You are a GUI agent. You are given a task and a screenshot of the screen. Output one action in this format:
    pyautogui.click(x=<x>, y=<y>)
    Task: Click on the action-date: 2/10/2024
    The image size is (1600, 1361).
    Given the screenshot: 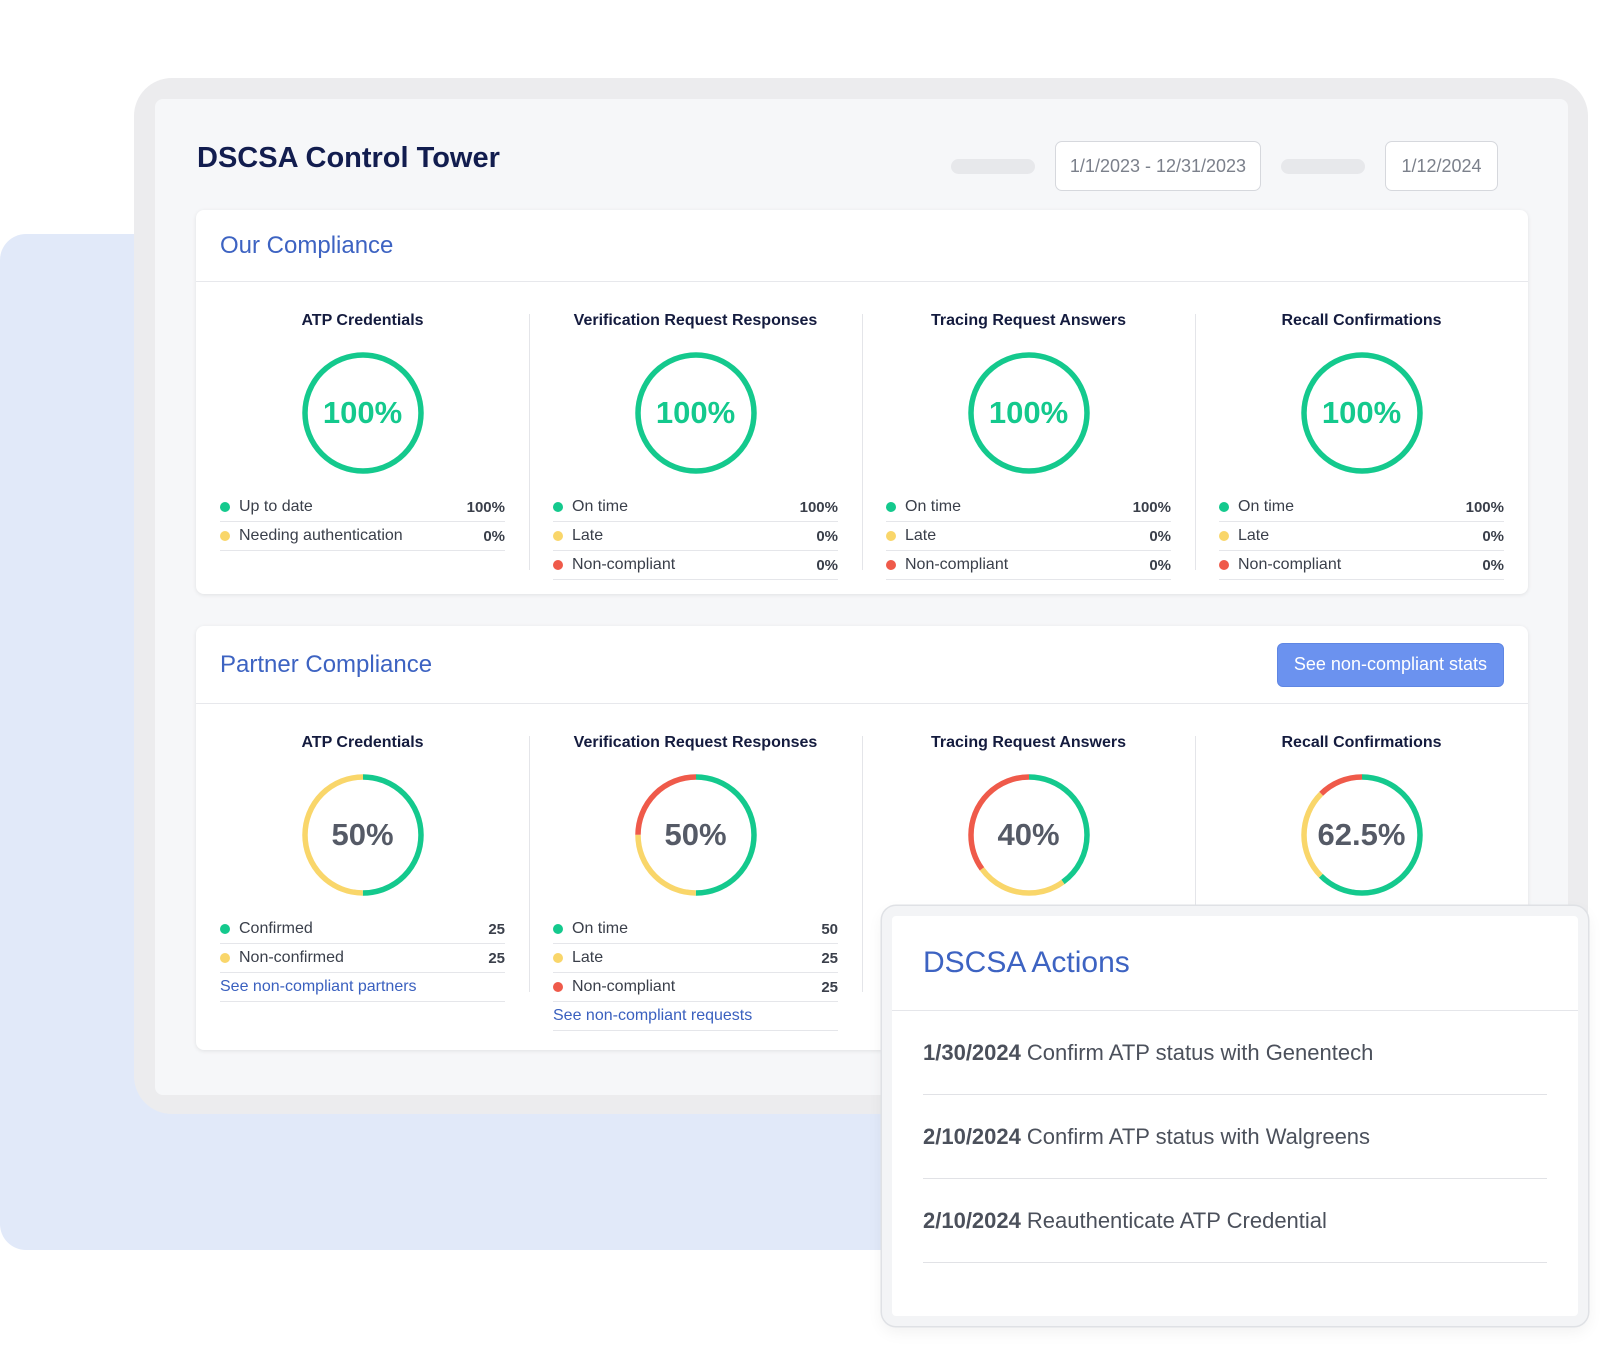 What is the action you would take?
    pyautogui.click(x=972, y=1220)
    